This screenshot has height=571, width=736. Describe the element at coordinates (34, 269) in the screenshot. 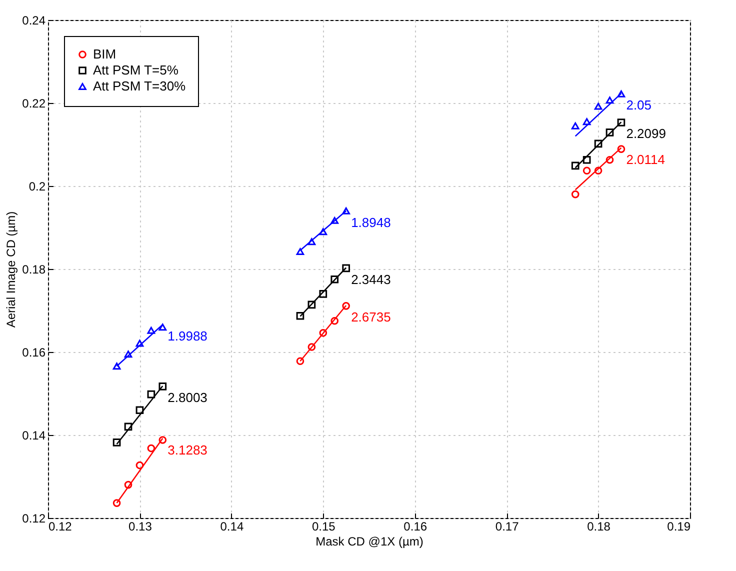

I see `y-tick-label: 0.18` at that location.